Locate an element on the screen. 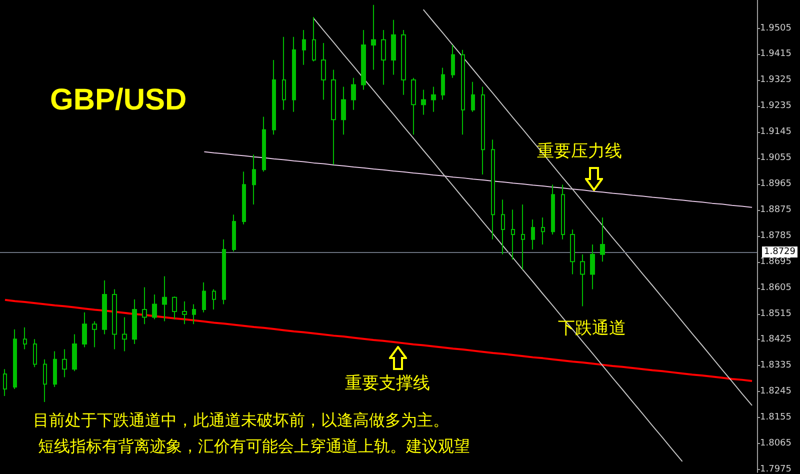 The image size is (800, 474). y-tick-label: 1.8965 is located at coordinates (776, 183).